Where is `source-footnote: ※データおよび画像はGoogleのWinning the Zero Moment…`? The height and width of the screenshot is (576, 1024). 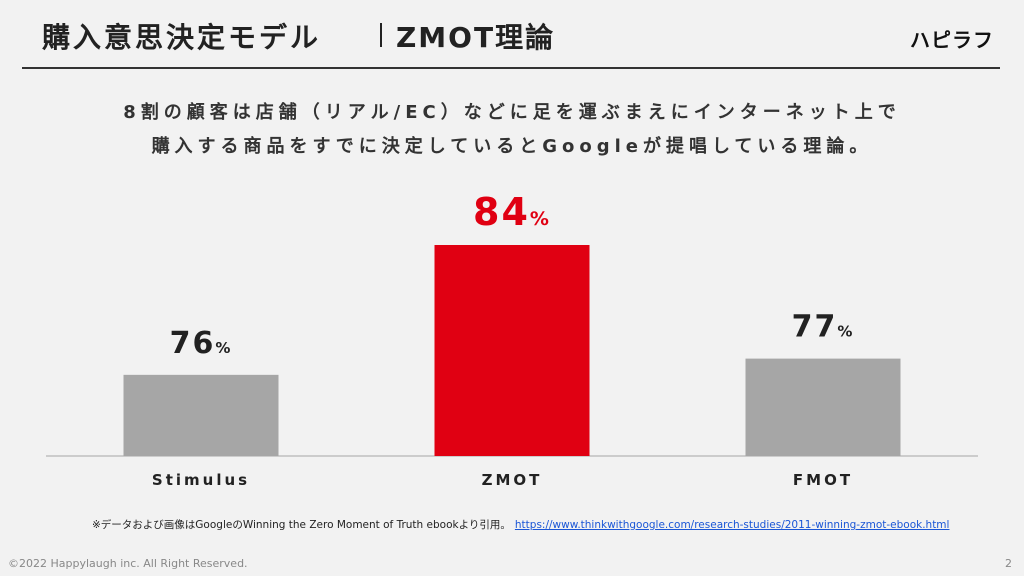
source-footnote: ※データおよび画像はGoogleのWinning the Zero Moment… is located at coordinates (520, 524).